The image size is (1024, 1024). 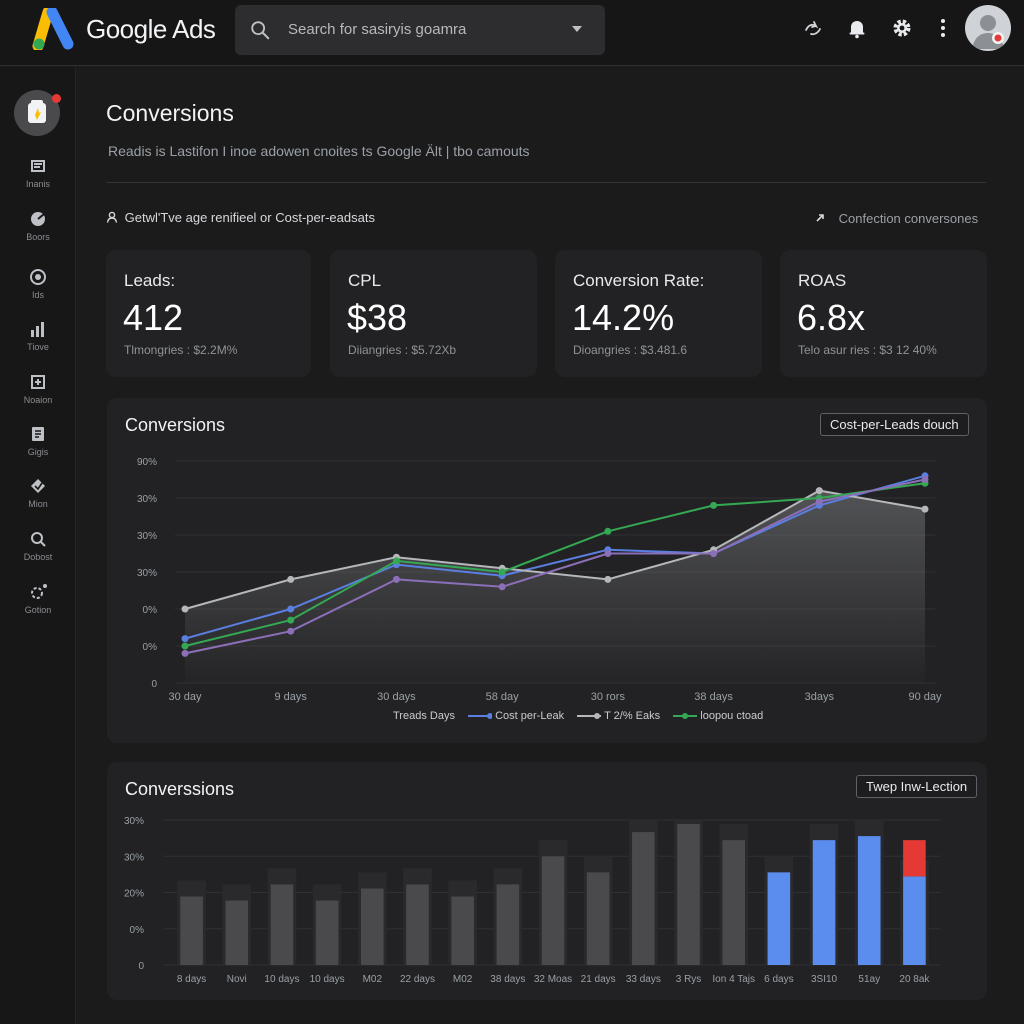 I want to click on avatar, so click(x=988, y=28).